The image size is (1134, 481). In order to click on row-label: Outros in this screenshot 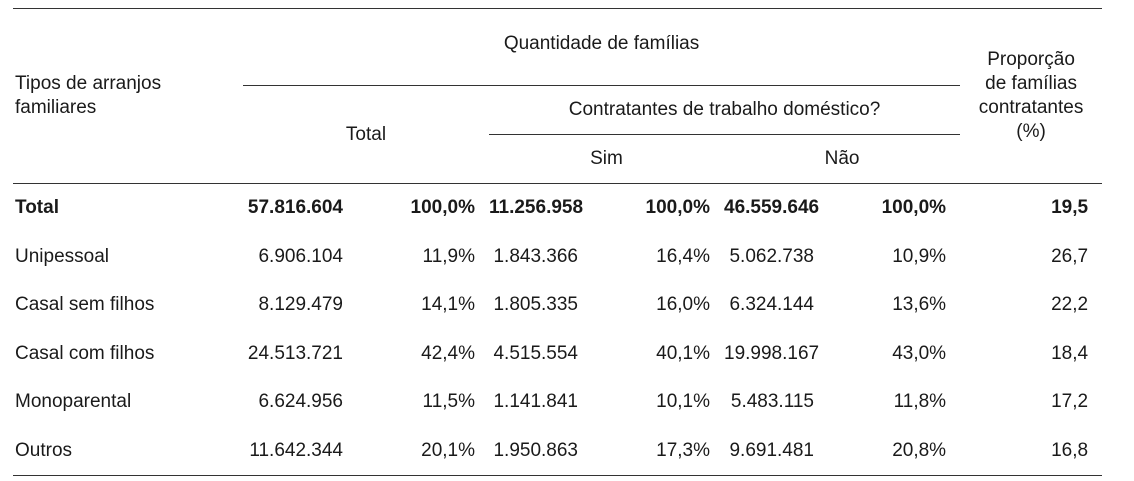, I will do `click(128, 451)`.